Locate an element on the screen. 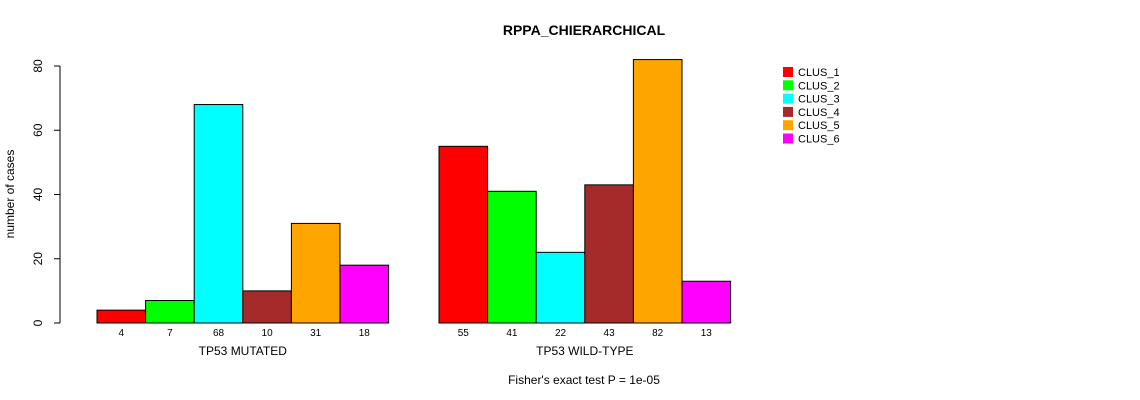  group-labels: TP53 MUTATED TP53 WILD-TYPE is located at coordinates (416, 351).